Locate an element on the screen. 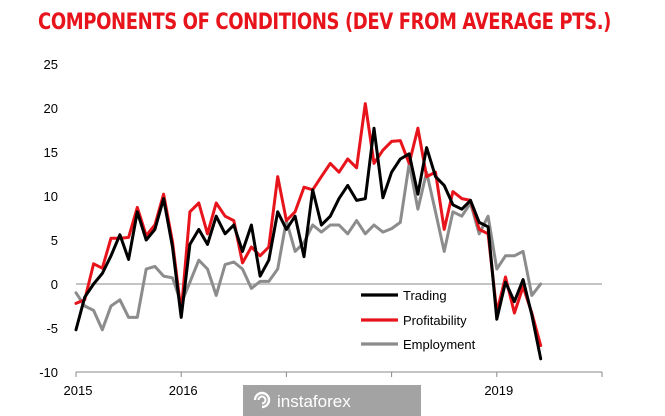  x-tick-label: 2015 is located at coordinates (78, 390).